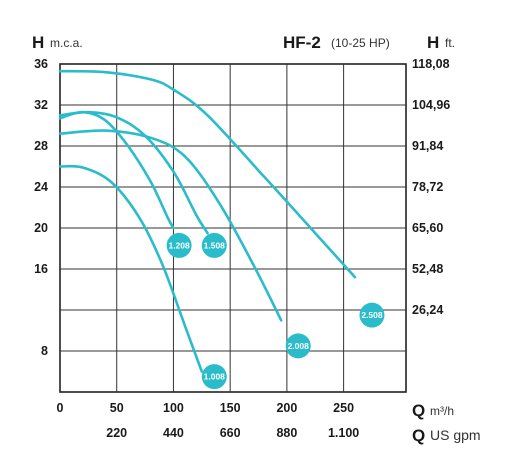  What do you see at coordinates (418, 410) in the screenshot?
I see `x-primary-symbol: Q` at bounding box center [418, 410].